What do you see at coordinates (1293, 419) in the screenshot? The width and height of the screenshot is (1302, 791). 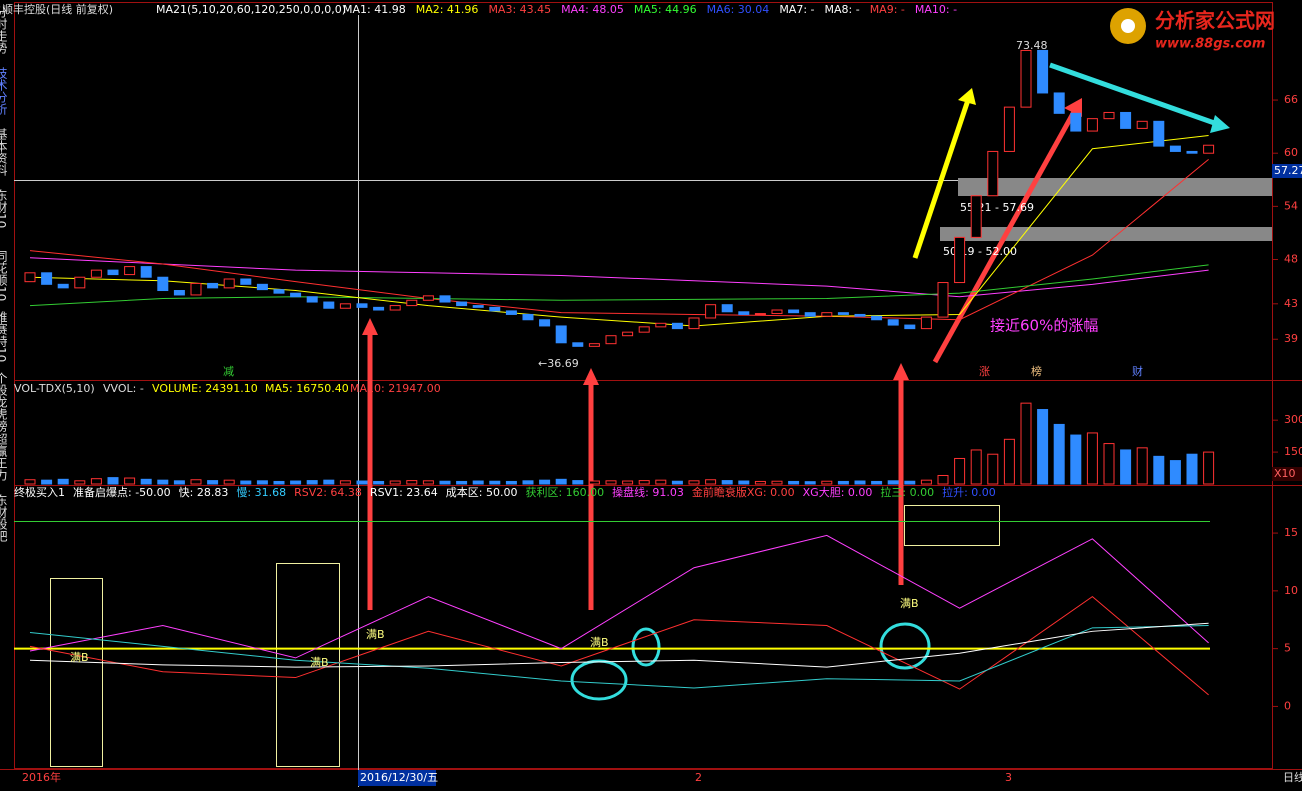 I see `y-tick-label: 300` at bounding box center [1293, 419].